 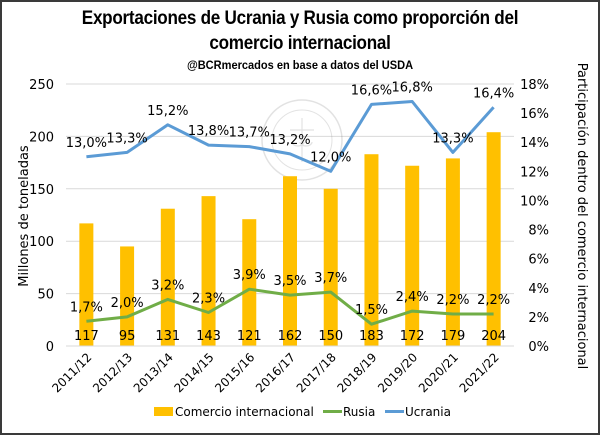 I want to click on ucrania-value-label: 13,7%, so click(x=249, y=133).